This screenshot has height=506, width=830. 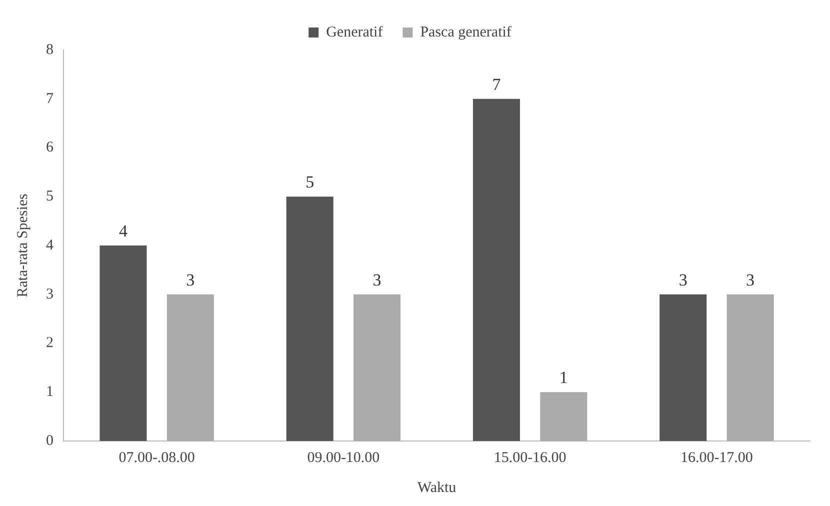 I want to click on x-tick-label: 15.00-16.00, so click(x=530, y=458).